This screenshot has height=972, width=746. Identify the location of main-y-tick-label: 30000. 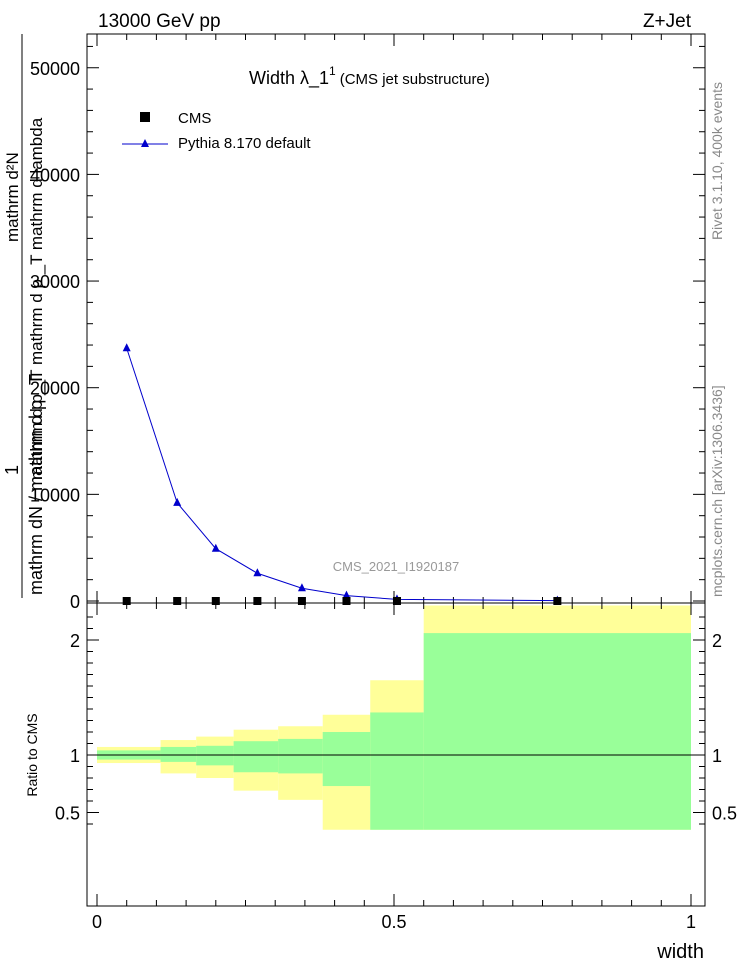
(55, 282).